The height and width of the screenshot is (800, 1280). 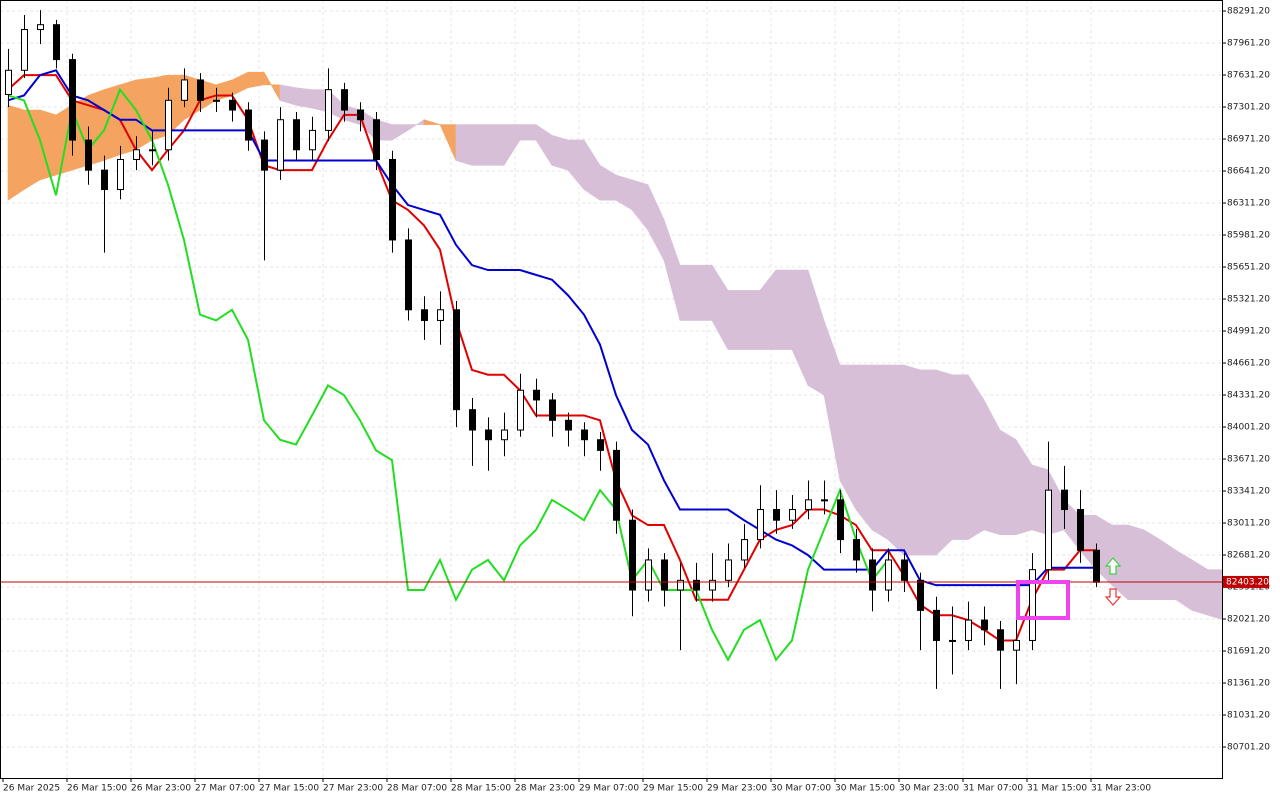 I want to click on y-tick-label: 84331.20, so click(x=1248, y=395).